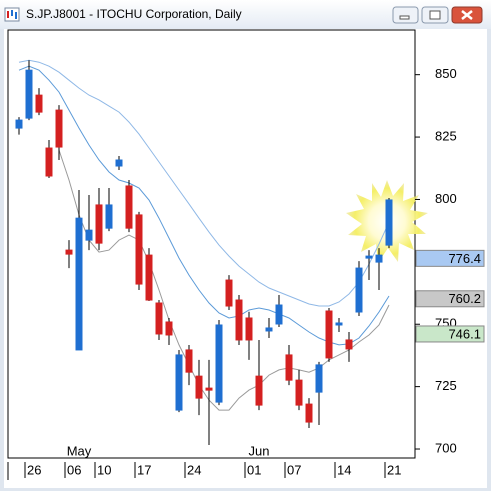  I want to click on x-tick-label: 24, so click(194, 469).